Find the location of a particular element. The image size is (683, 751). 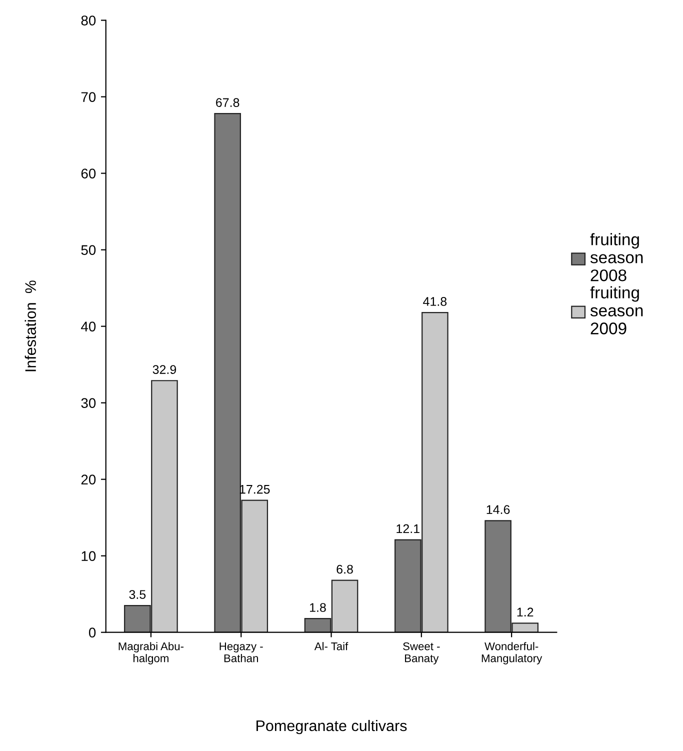

y-tick-label: 60 is located at coordinates (88, 173).